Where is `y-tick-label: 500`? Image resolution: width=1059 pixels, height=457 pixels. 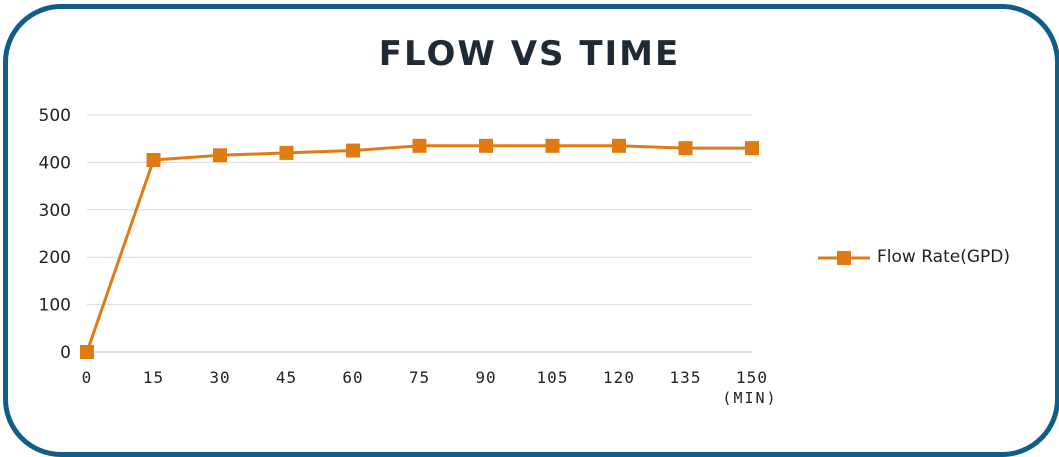
y-tick-label: 500 is located at coordinates (55, 116).